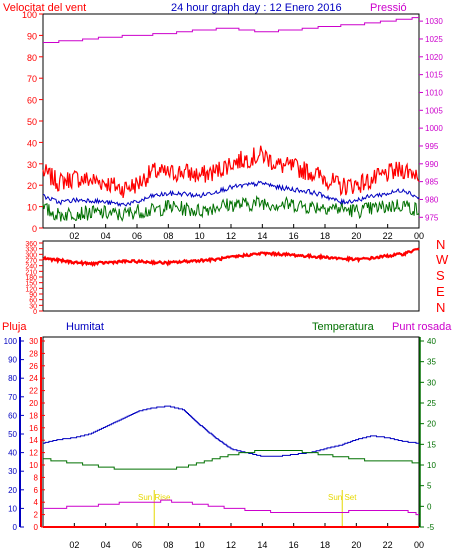  Describe the element at coordinates (106, 545) in the screenshot. I see `bottom-x-tick-label: 04` at that location.